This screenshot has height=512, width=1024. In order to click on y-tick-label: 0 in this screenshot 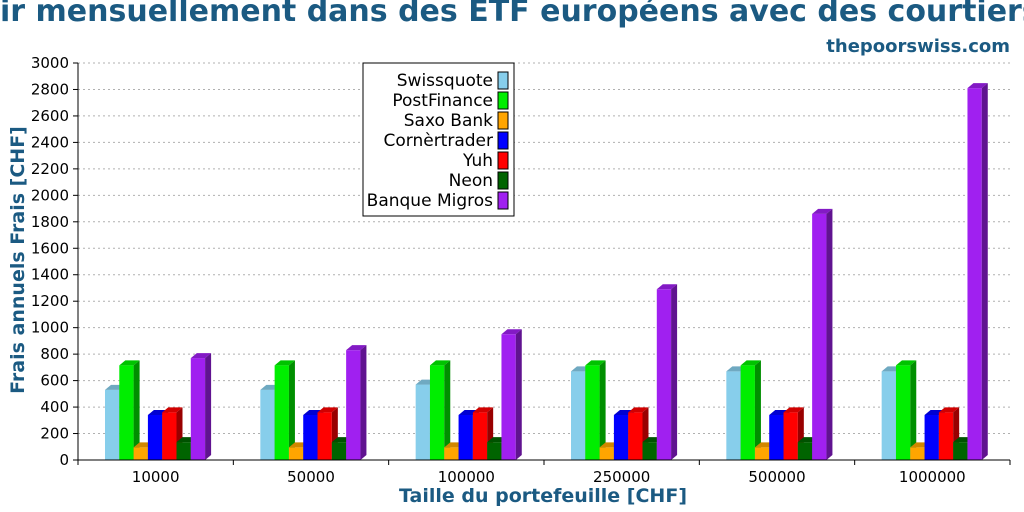, I will do `click(64, 460)`.